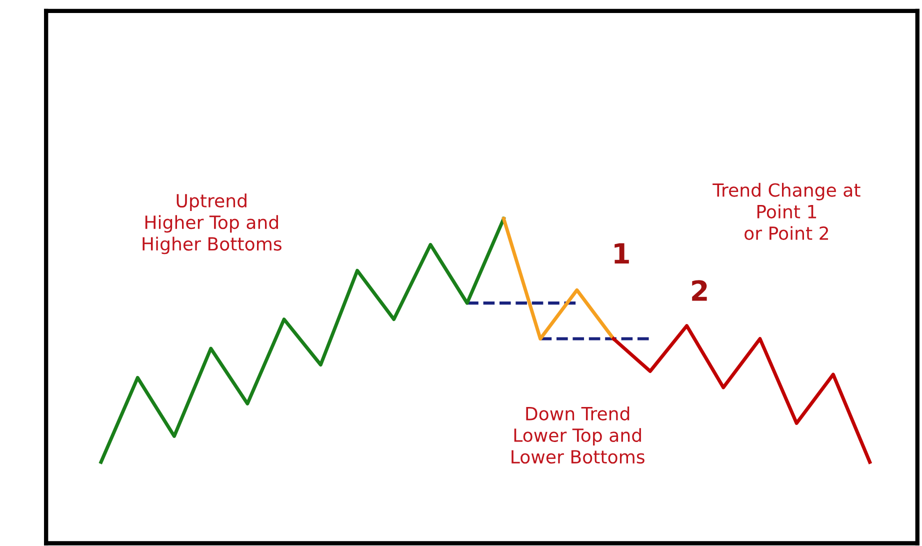  Describe the element at coordinates (212, 224) in the screenshot. I see `annotation: Uptrend Higher Top and Higher Bottoms` at that location.